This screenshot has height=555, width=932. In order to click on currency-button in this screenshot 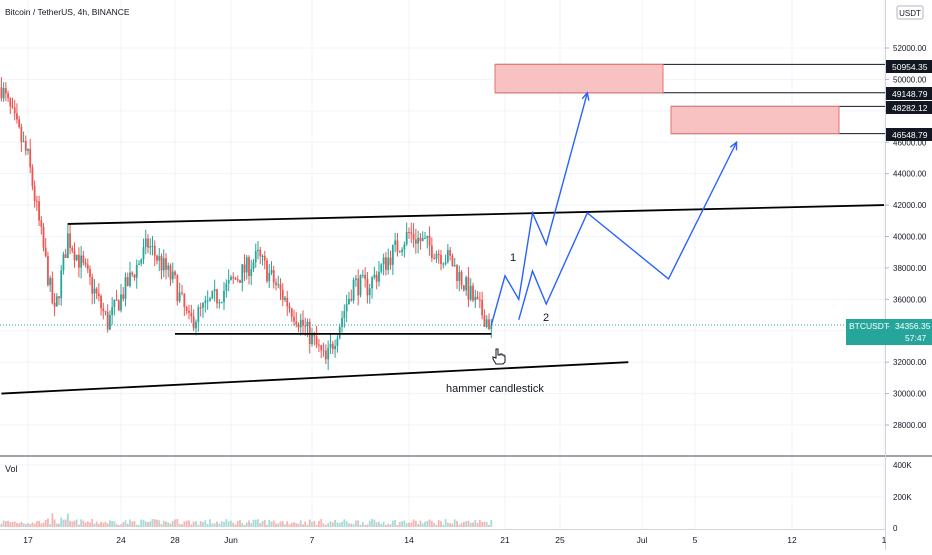, I will do `click(910, 12)`.